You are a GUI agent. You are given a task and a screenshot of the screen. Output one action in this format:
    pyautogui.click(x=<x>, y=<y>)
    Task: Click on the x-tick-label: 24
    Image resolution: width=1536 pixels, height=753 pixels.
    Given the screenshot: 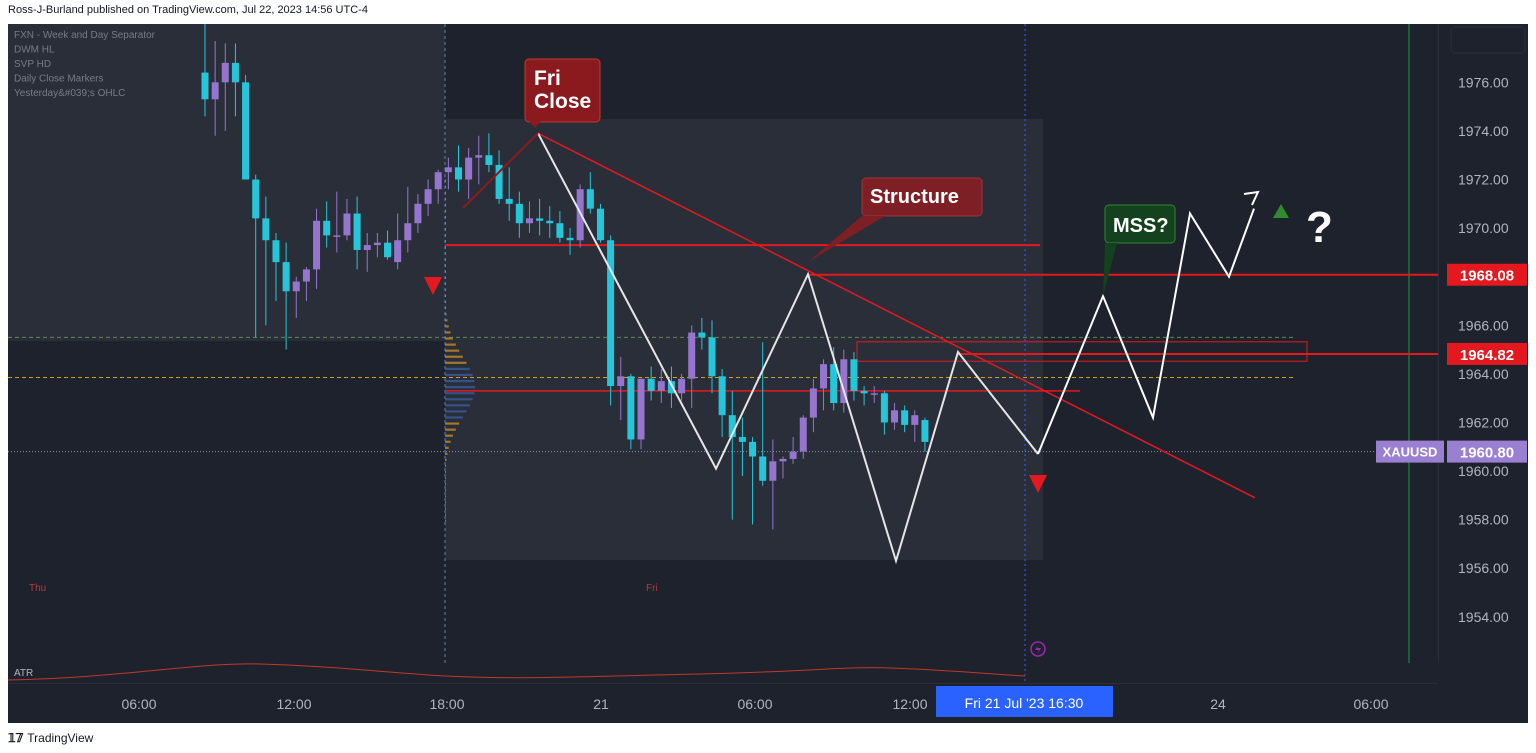 What is the action you would take?
    pyautogui.click(x=1218, y=704)
    